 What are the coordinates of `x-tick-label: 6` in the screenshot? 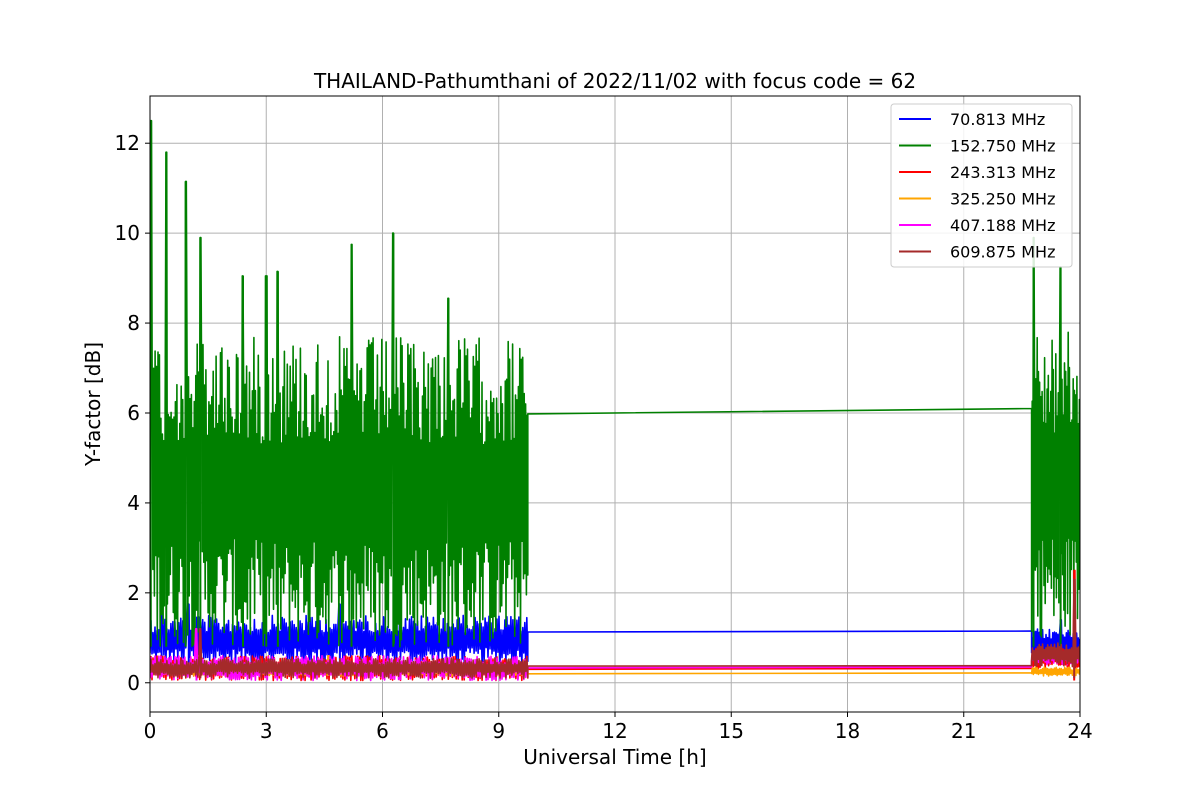 It's located at (382, 731).